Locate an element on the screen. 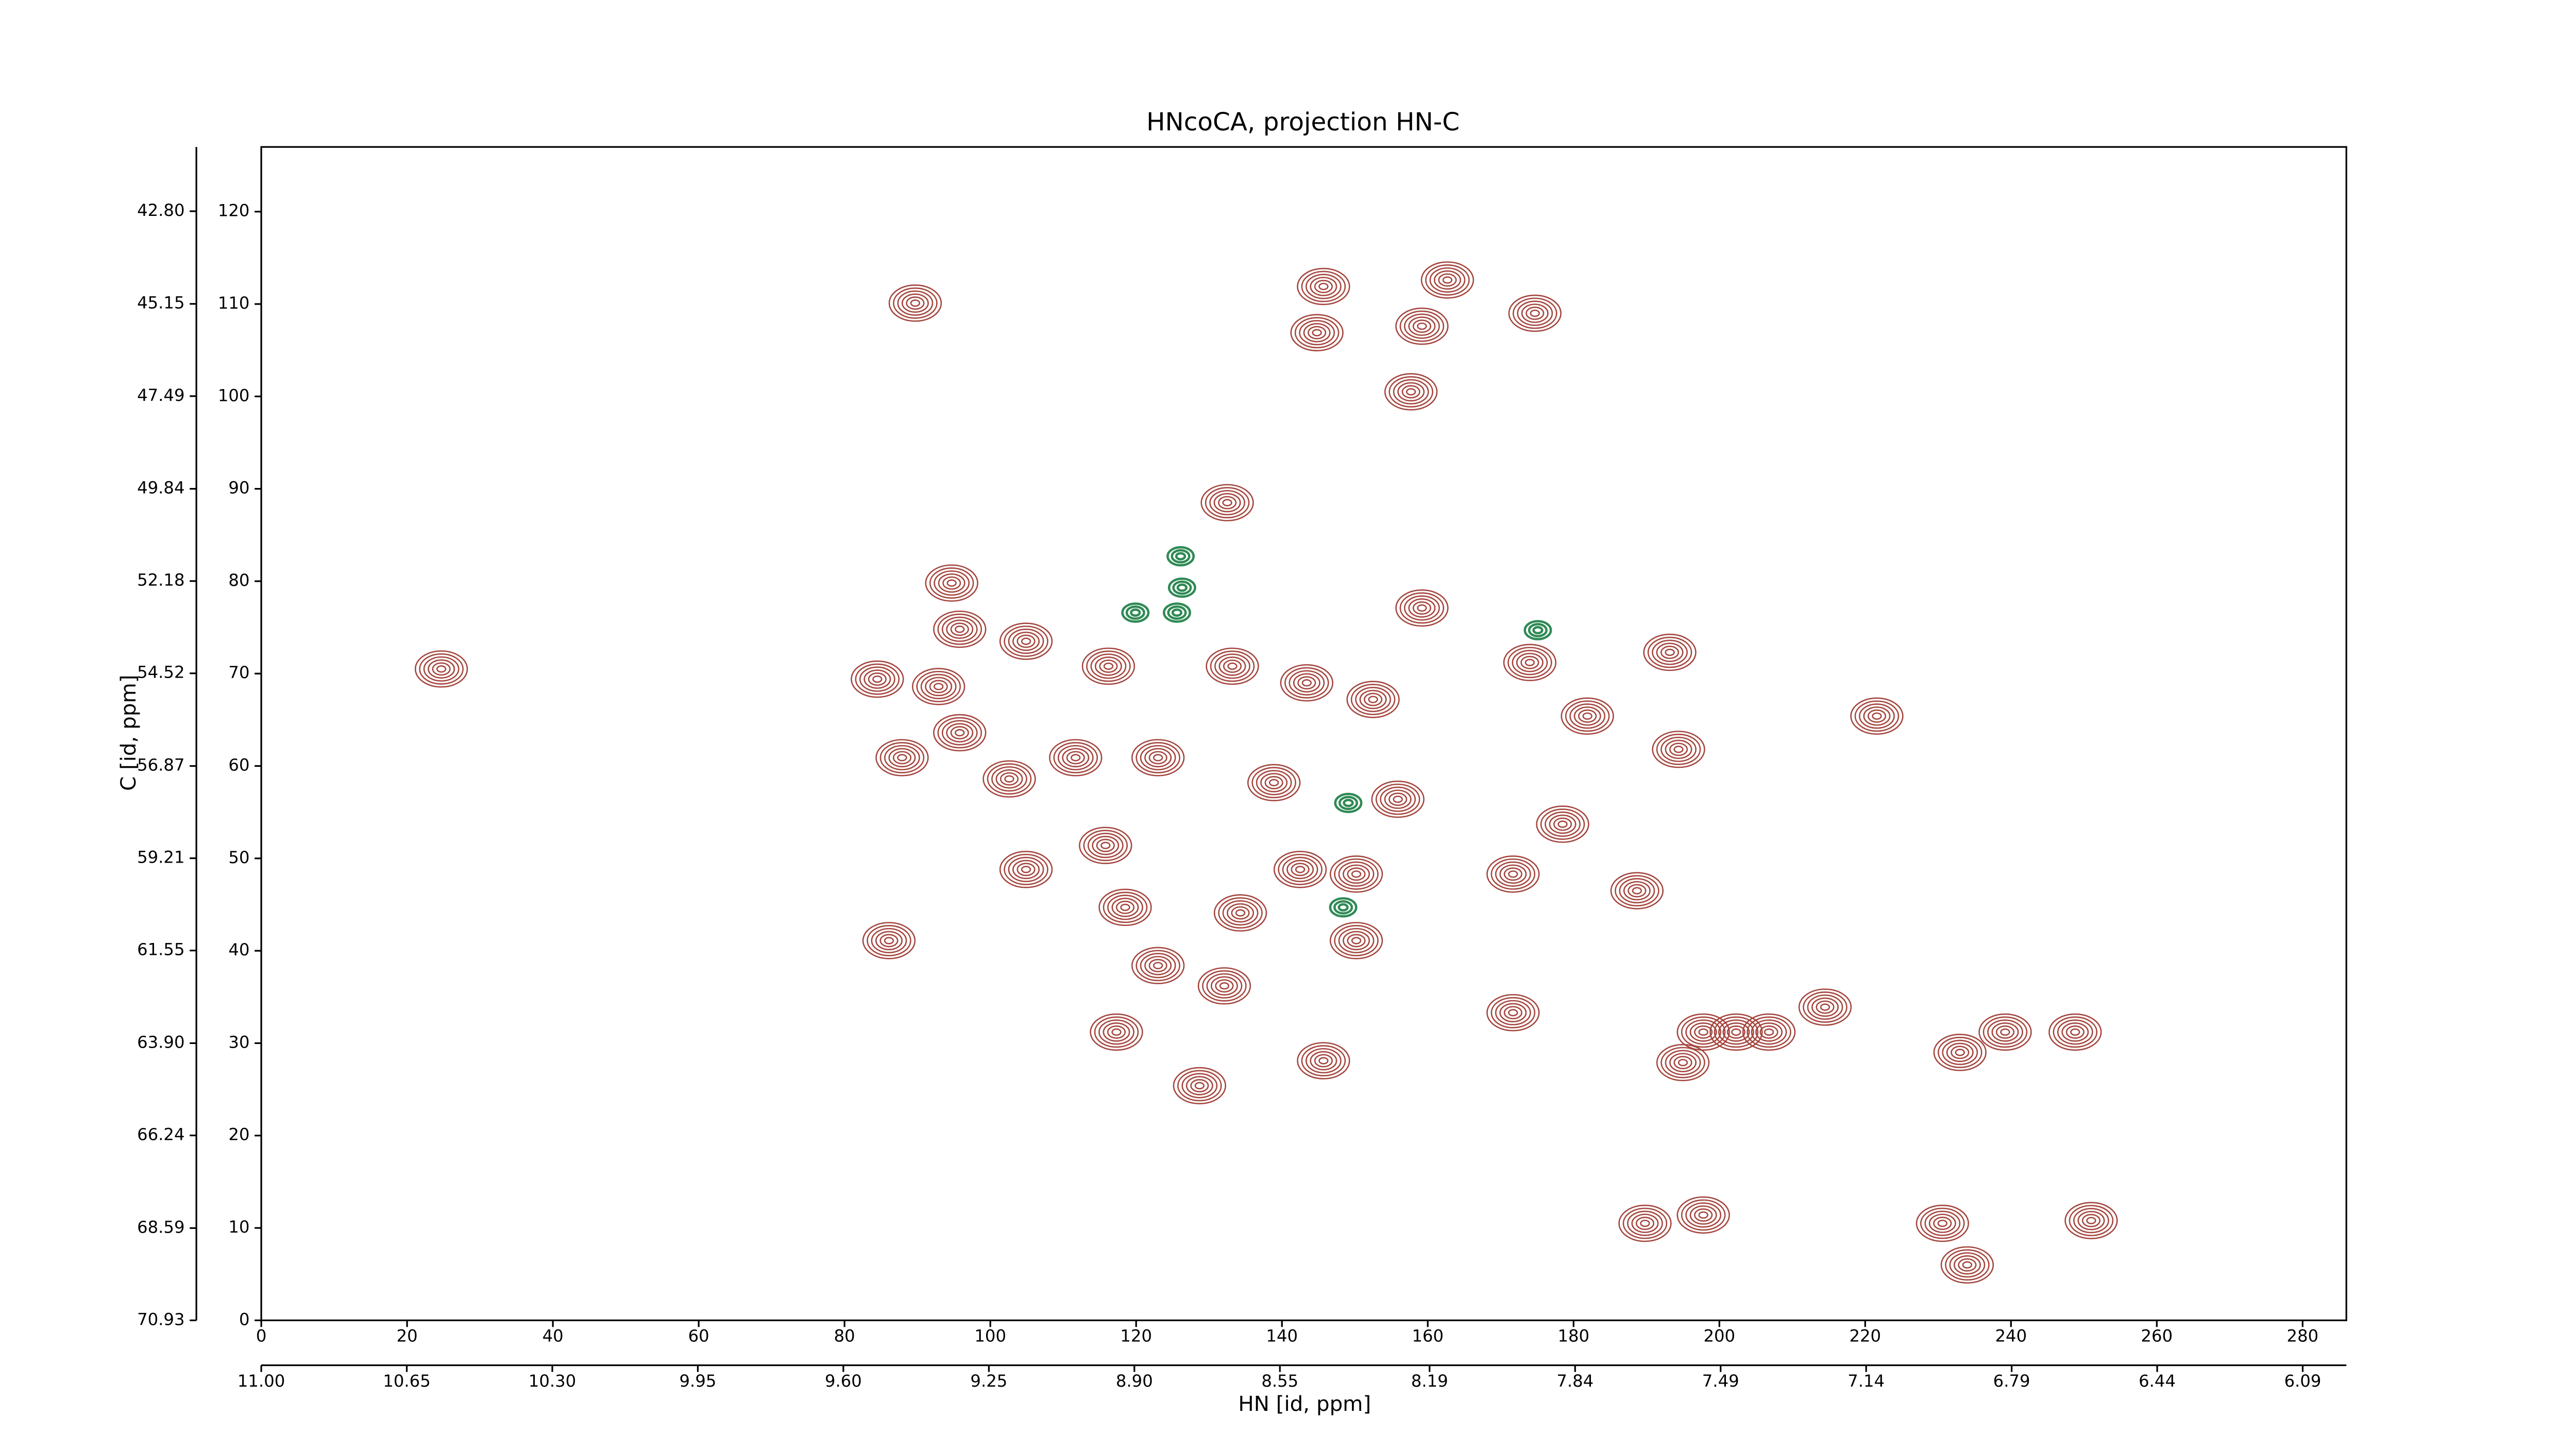 The height and width of the screenshot is (1449, 2576). x2-tick-label: 6.44 is located at coordinates (2157, 1381).